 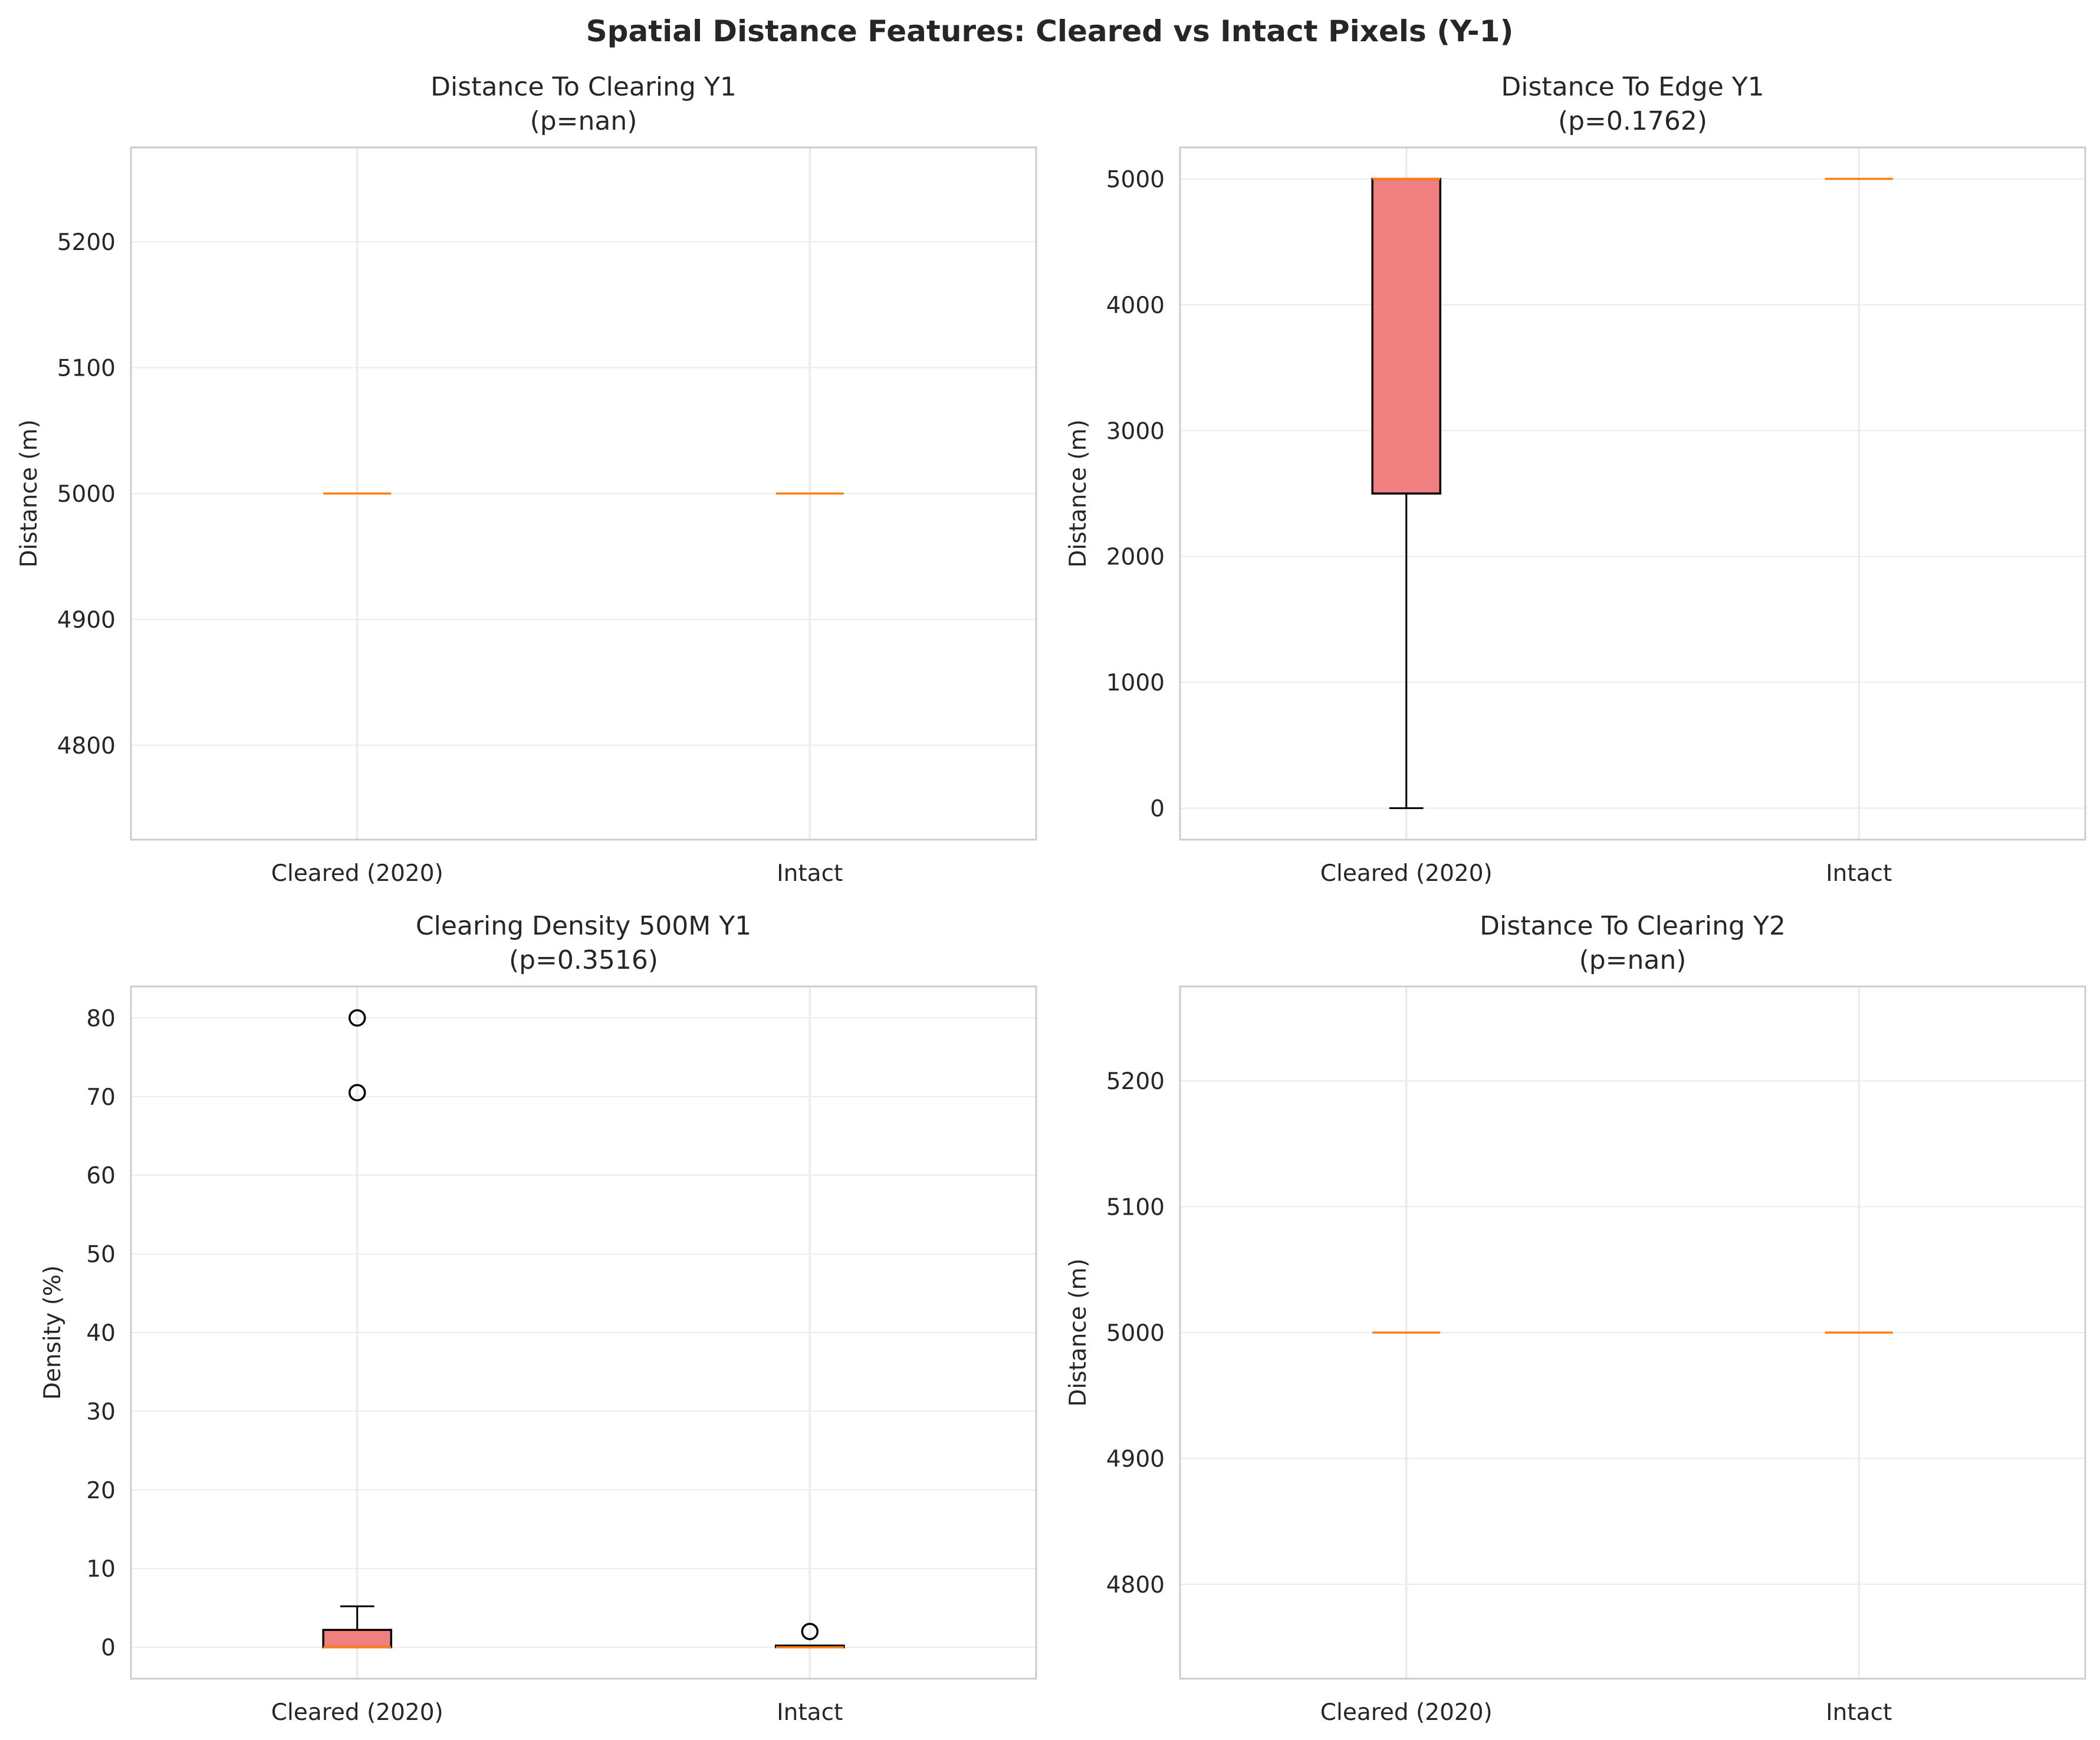 What do you see at coordinates (101, 1097) in the screenshot?
I see `y-tick-label: 70` at bounding box center [101, 1097].